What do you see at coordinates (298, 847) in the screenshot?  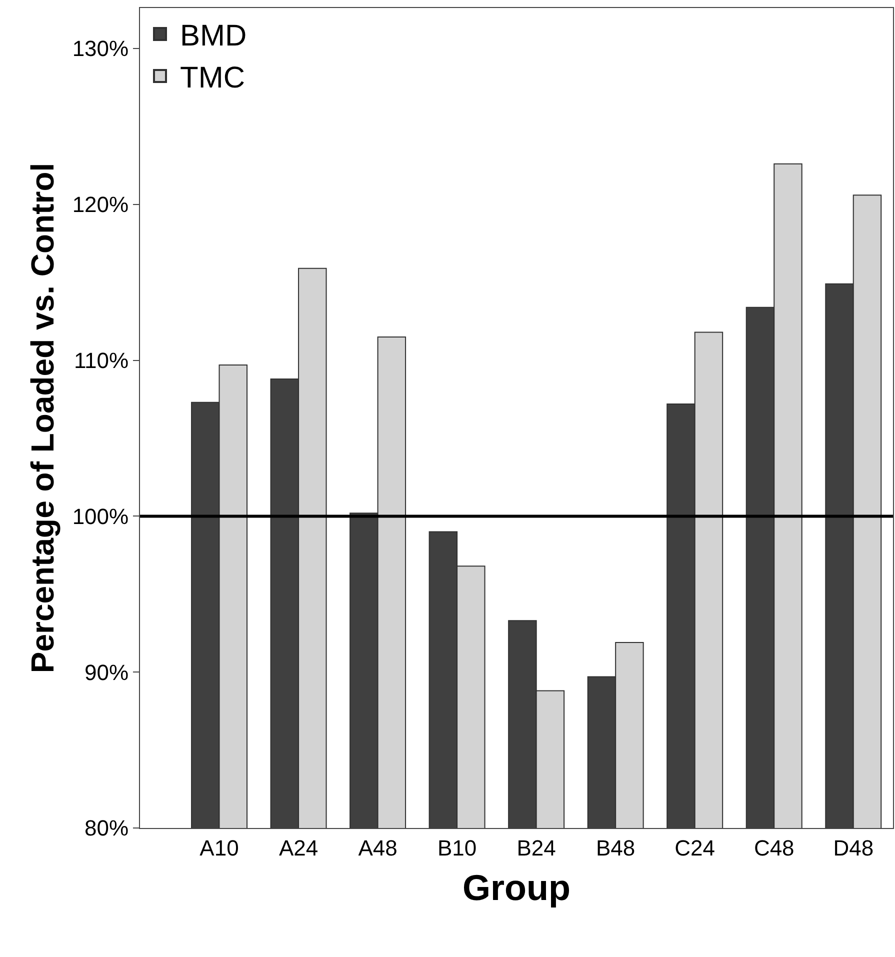 I see `x-tick-label: A24` at bounding box center [298, 847].